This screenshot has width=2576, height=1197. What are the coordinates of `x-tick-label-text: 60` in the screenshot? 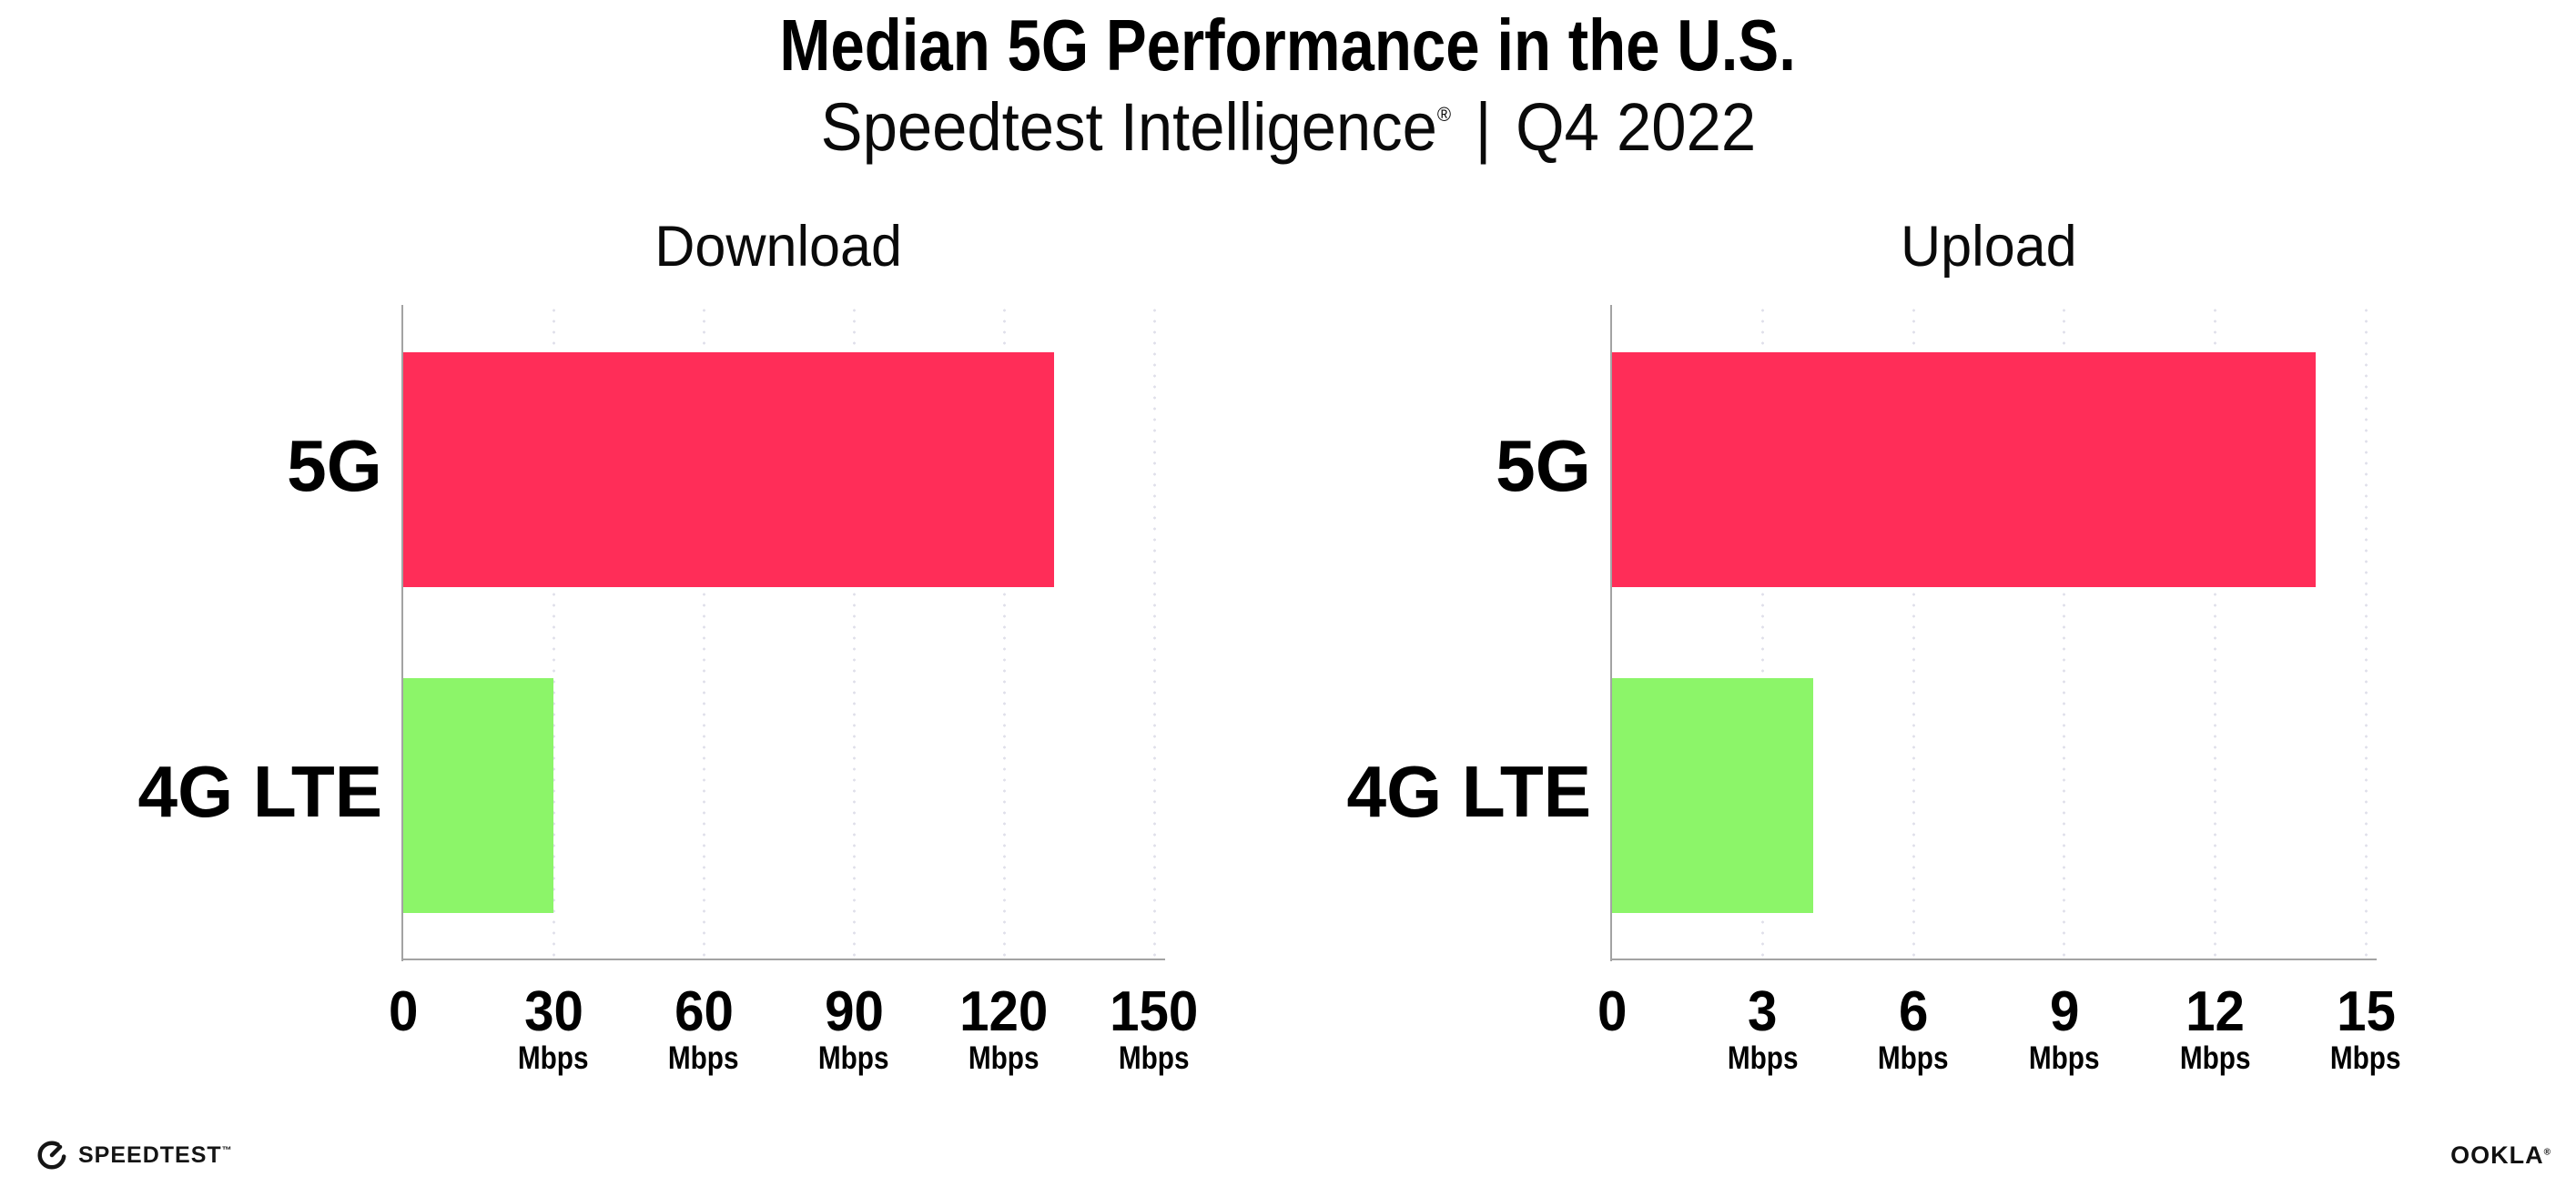 It's located at (704, 1011).